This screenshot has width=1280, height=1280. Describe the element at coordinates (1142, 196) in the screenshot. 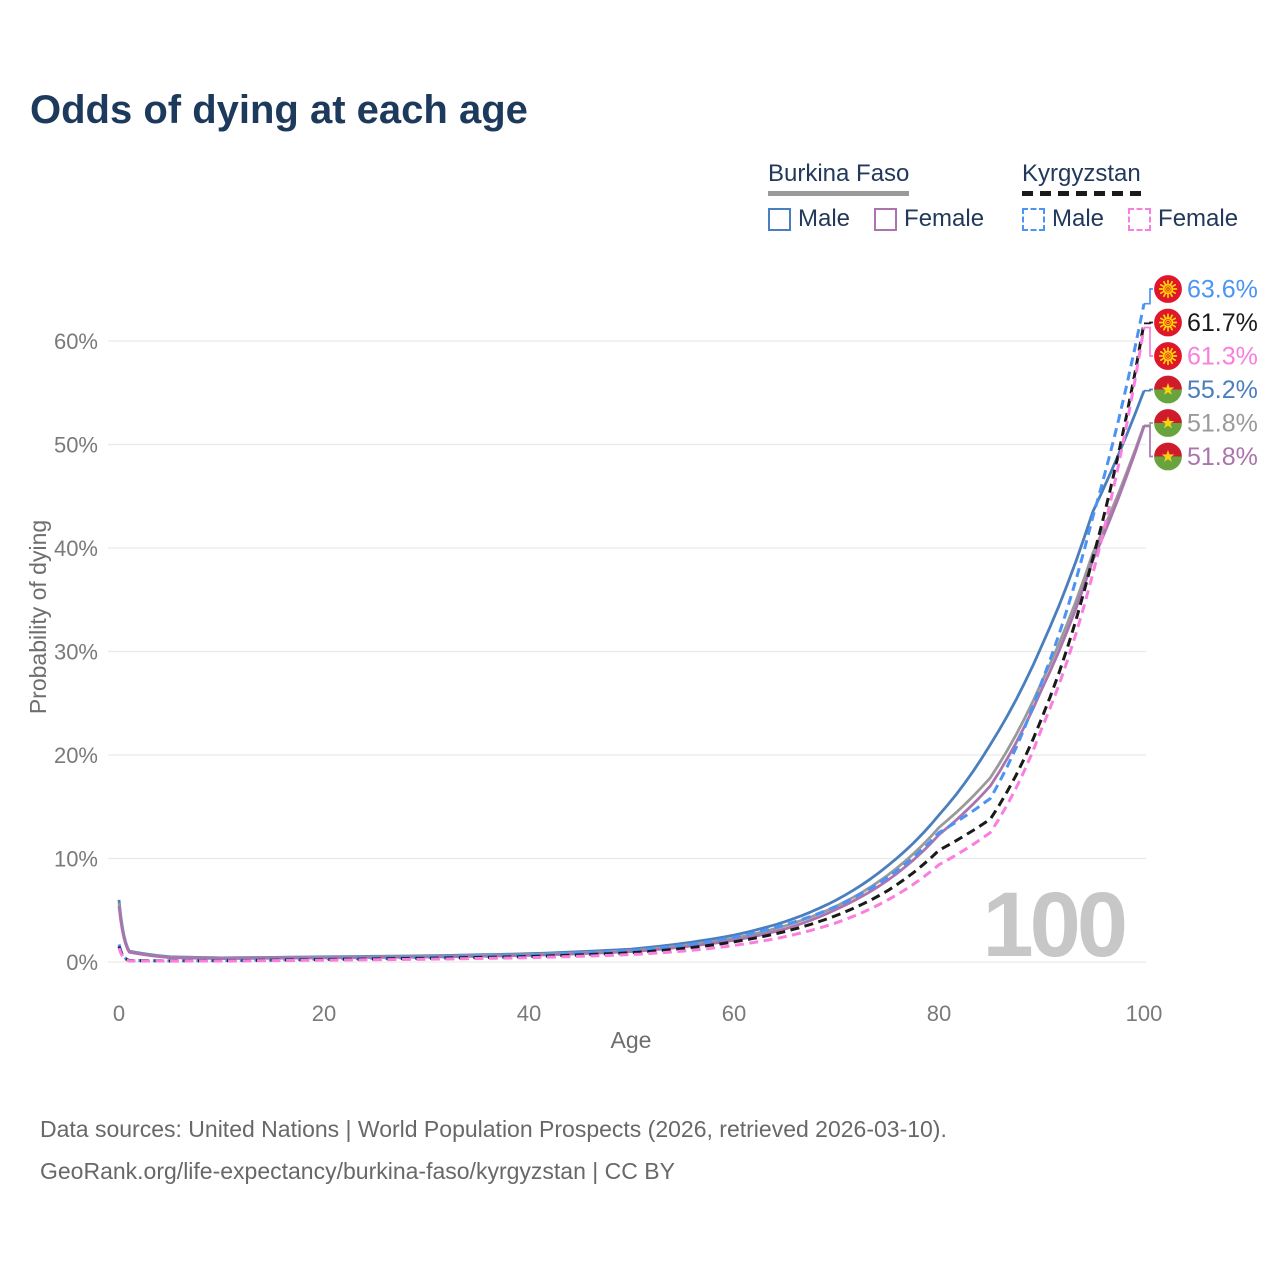

I see `legend-group-kyrgyzstan: Kyrgyzstan Male Female` at that location.